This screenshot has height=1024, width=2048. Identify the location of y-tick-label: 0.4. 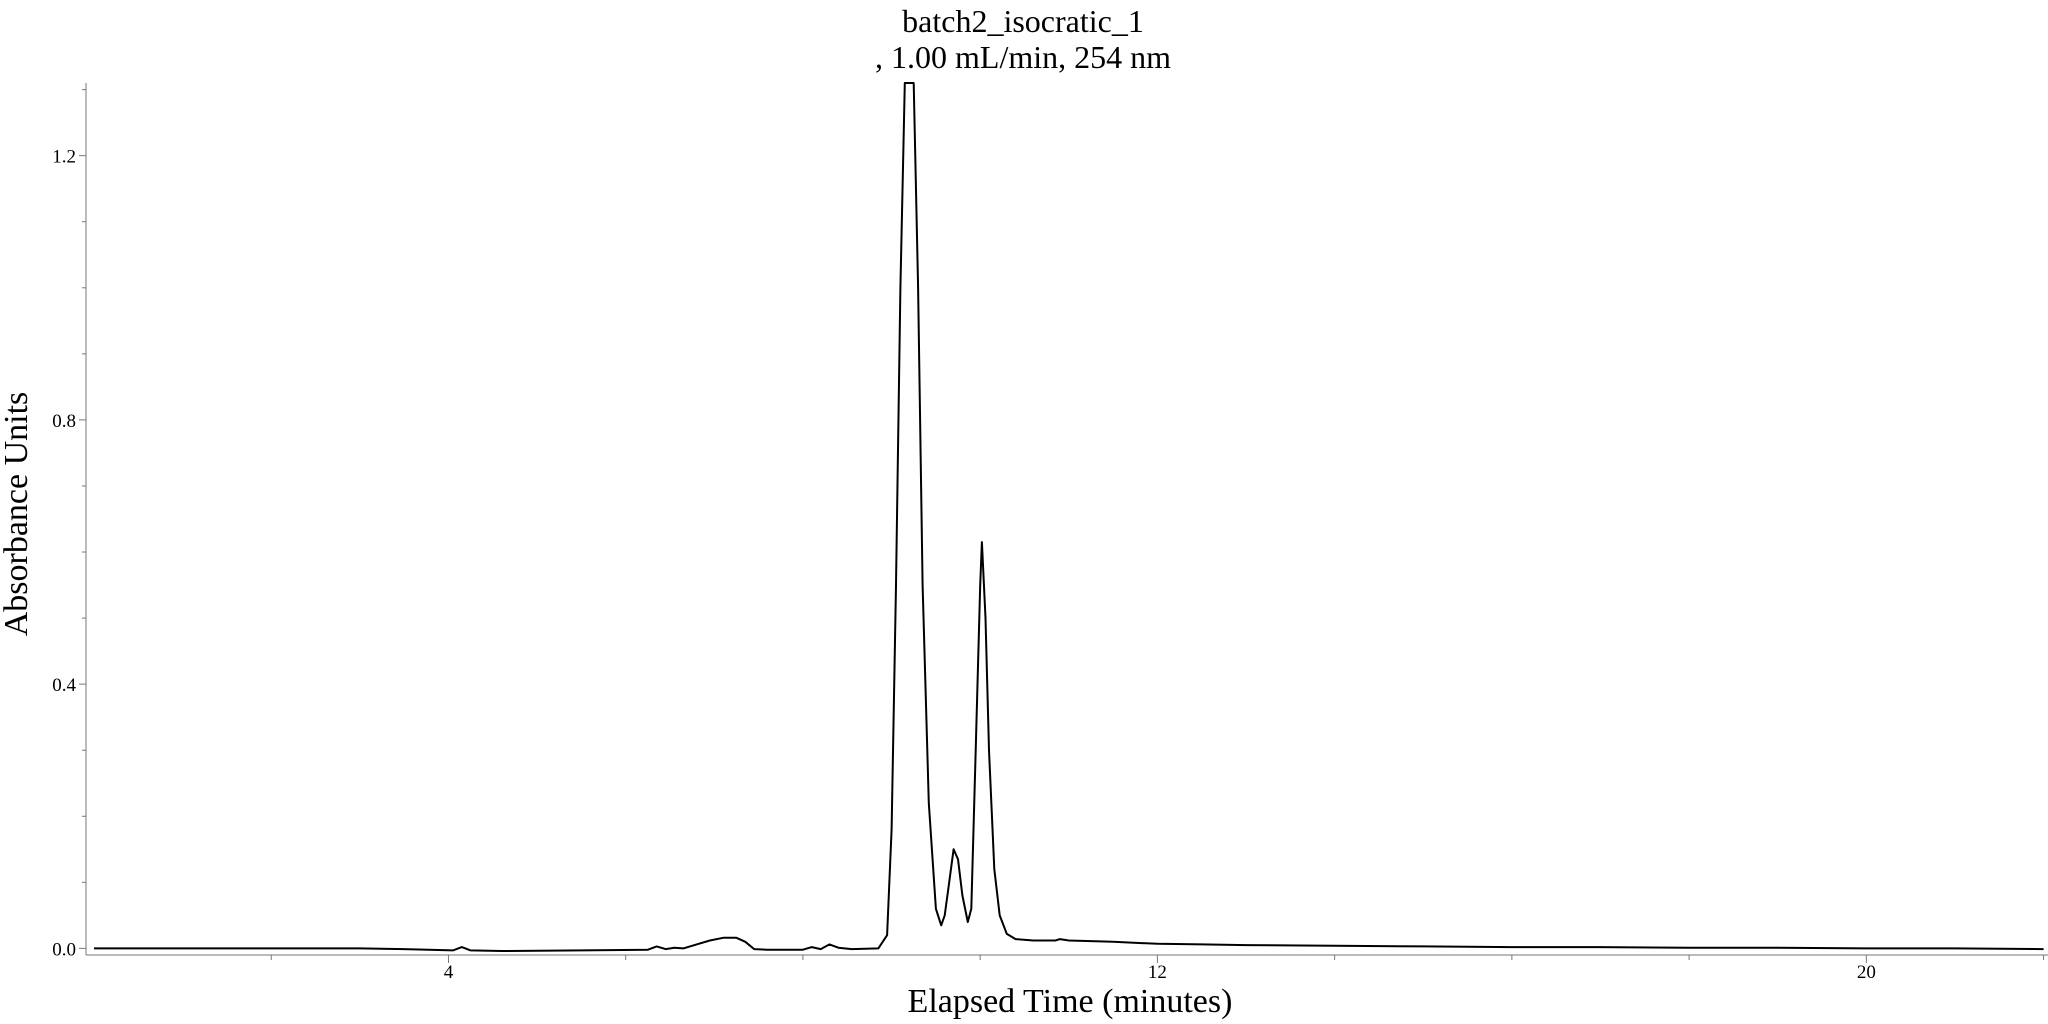
(64, 685).